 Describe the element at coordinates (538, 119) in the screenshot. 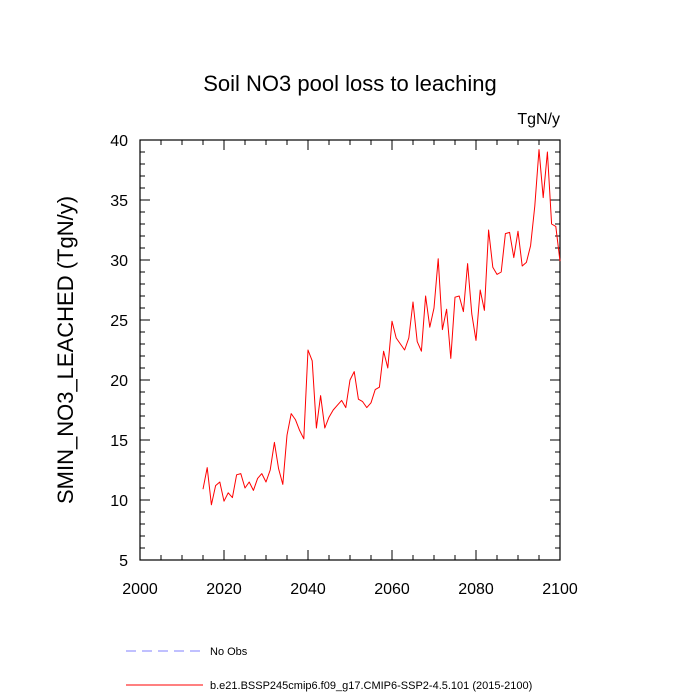

I see `units-label: TgN/y` at that location.